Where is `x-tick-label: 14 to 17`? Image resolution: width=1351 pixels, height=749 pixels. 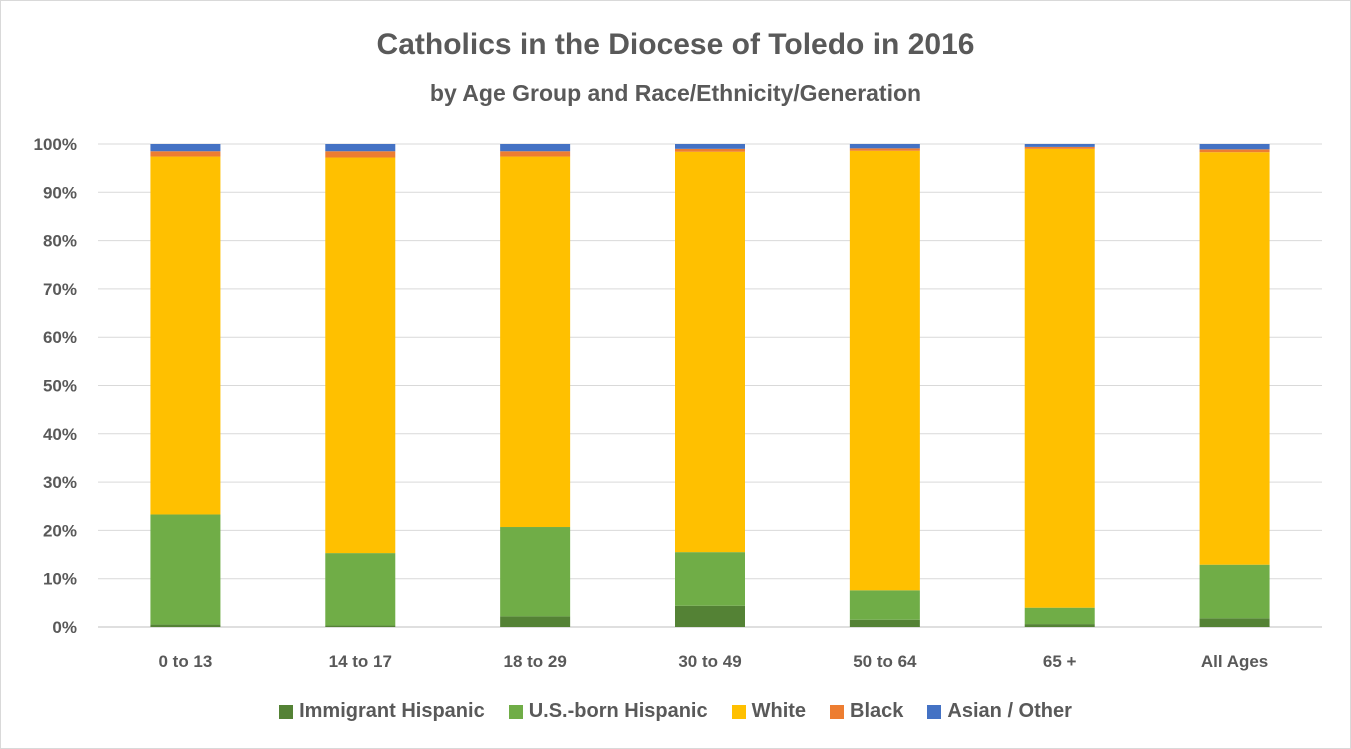
x-tick-label: 14 to 17 is located at coordinates (360, 661).